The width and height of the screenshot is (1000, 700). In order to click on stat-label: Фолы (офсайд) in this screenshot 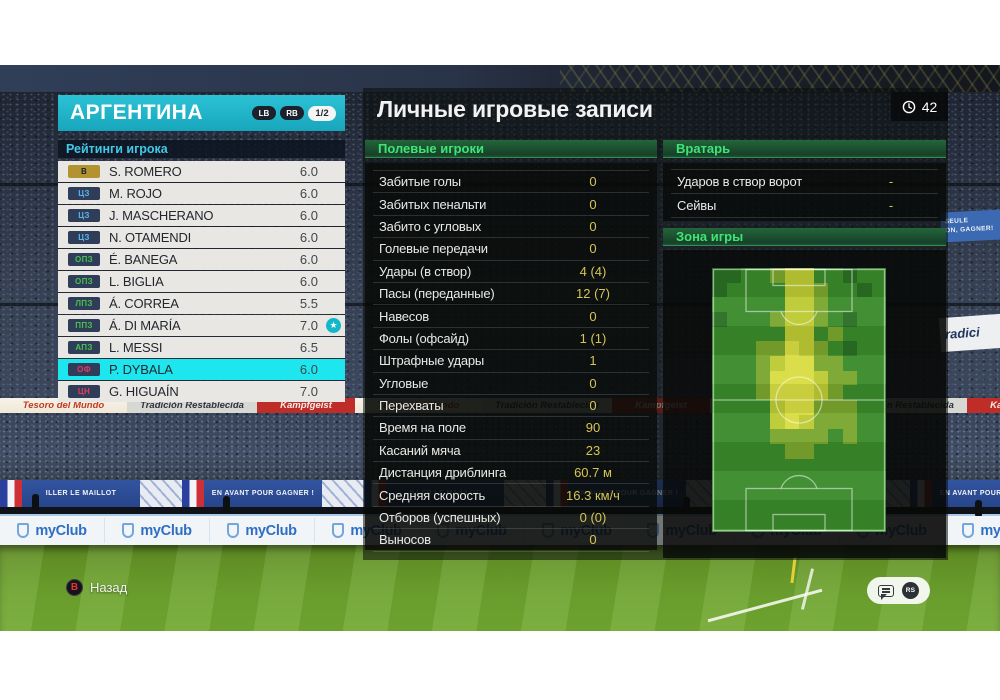, I will do `click(424, 338)`.